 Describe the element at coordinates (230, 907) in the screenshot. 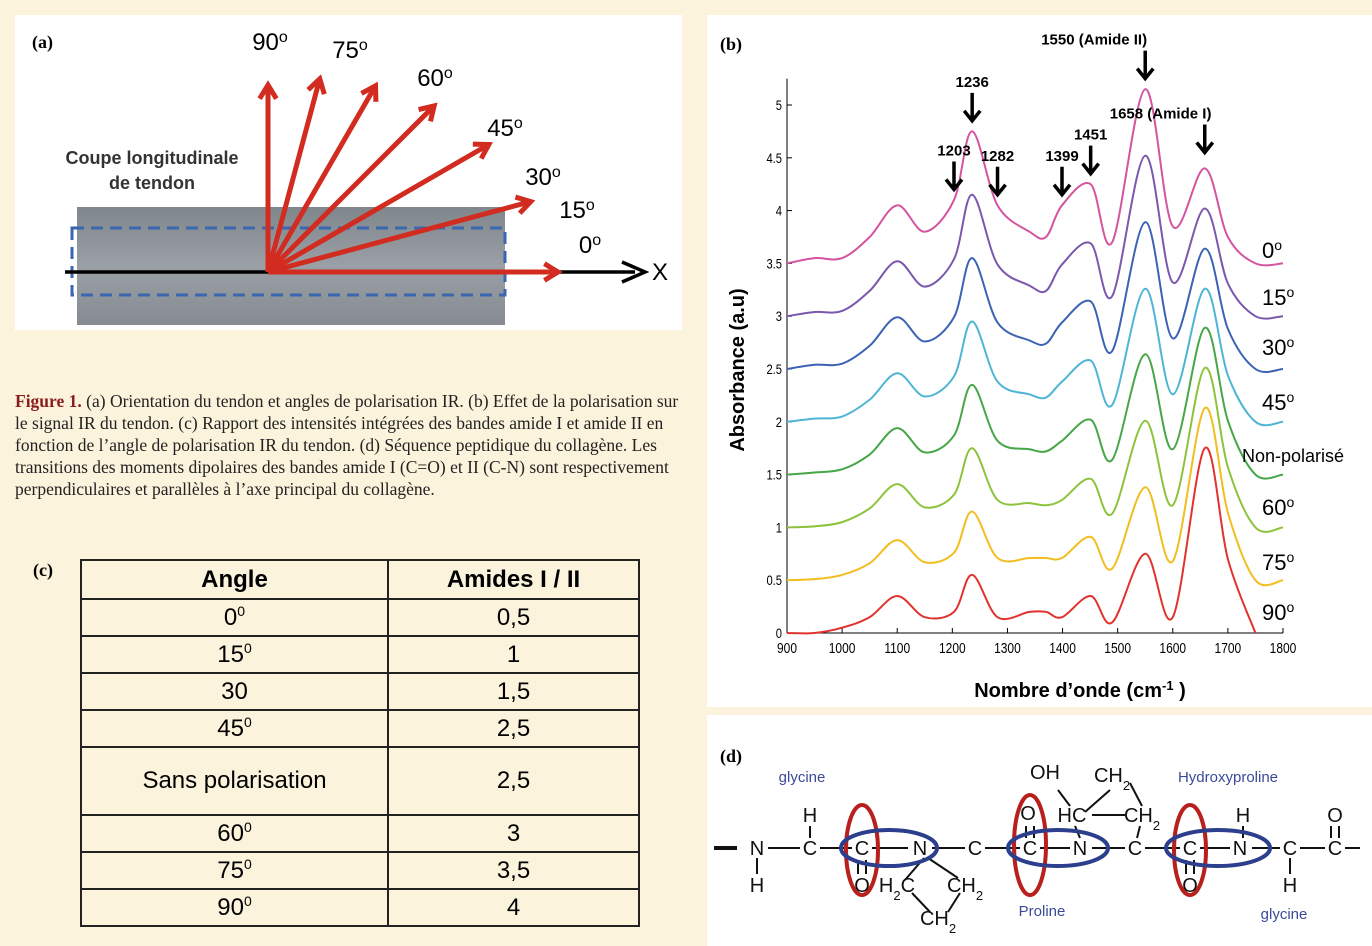

I see `angle-text: 90` at that location.